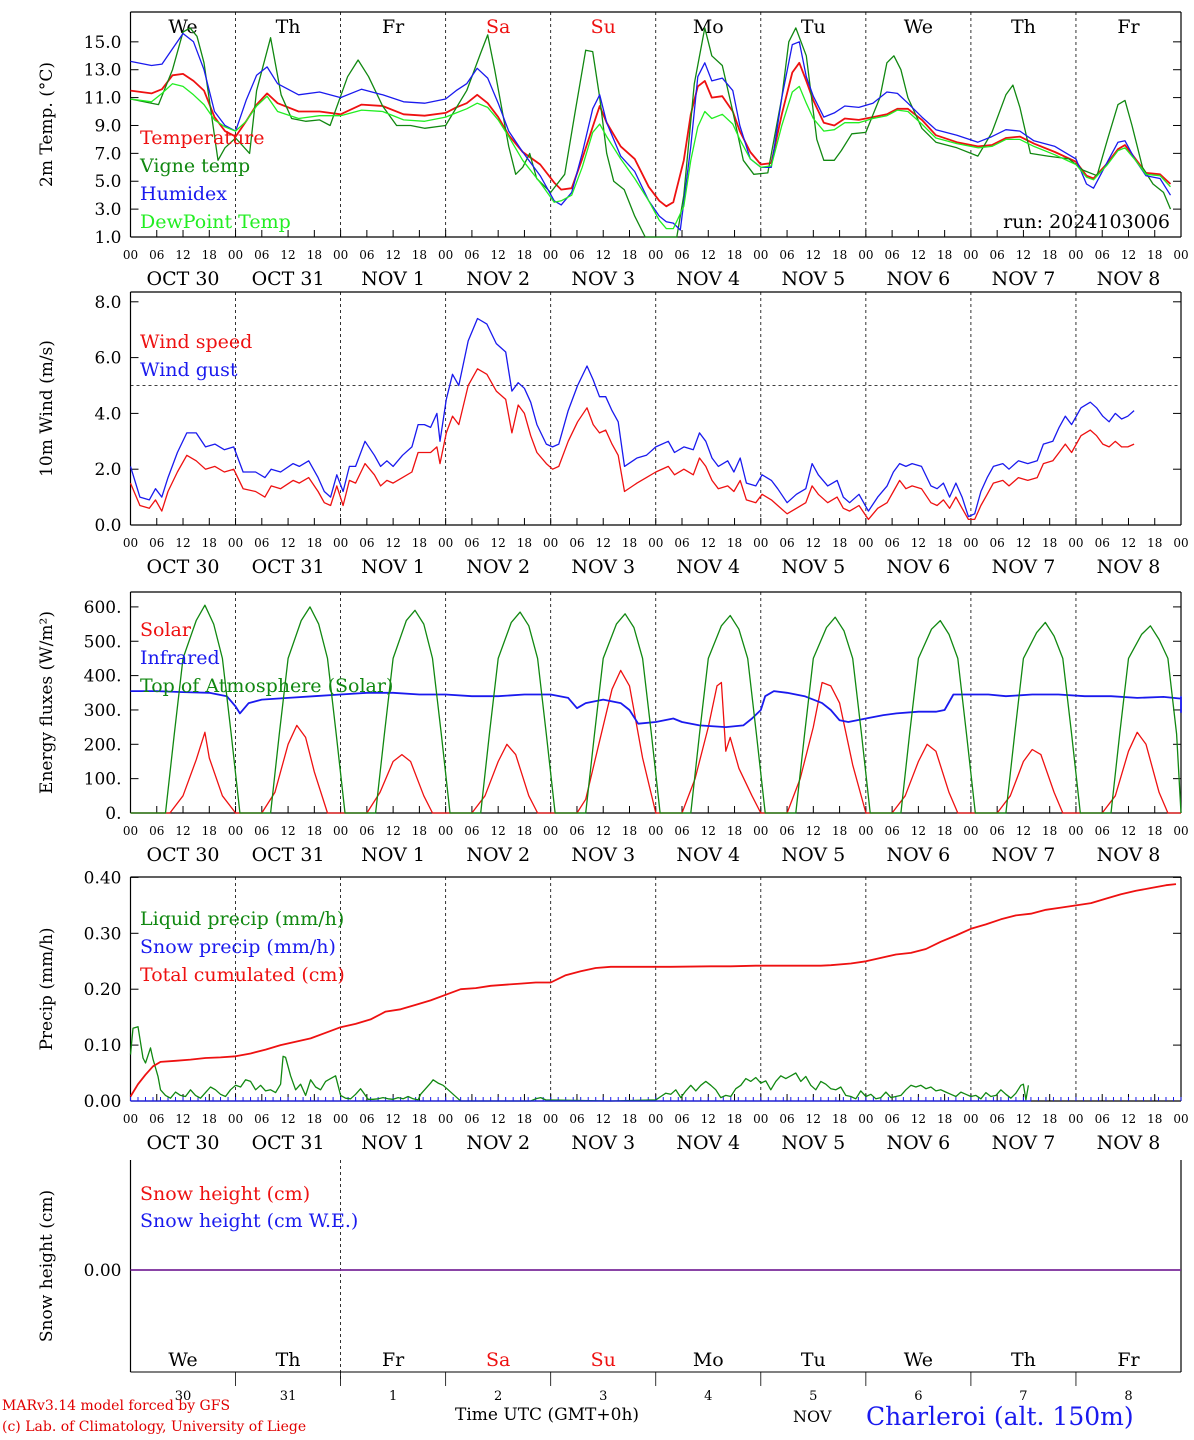 The image size is (1194, 1440). Describe the element at coordinates (498, 27) in the screenshot. I see `weekday-label: Sa` at that location.